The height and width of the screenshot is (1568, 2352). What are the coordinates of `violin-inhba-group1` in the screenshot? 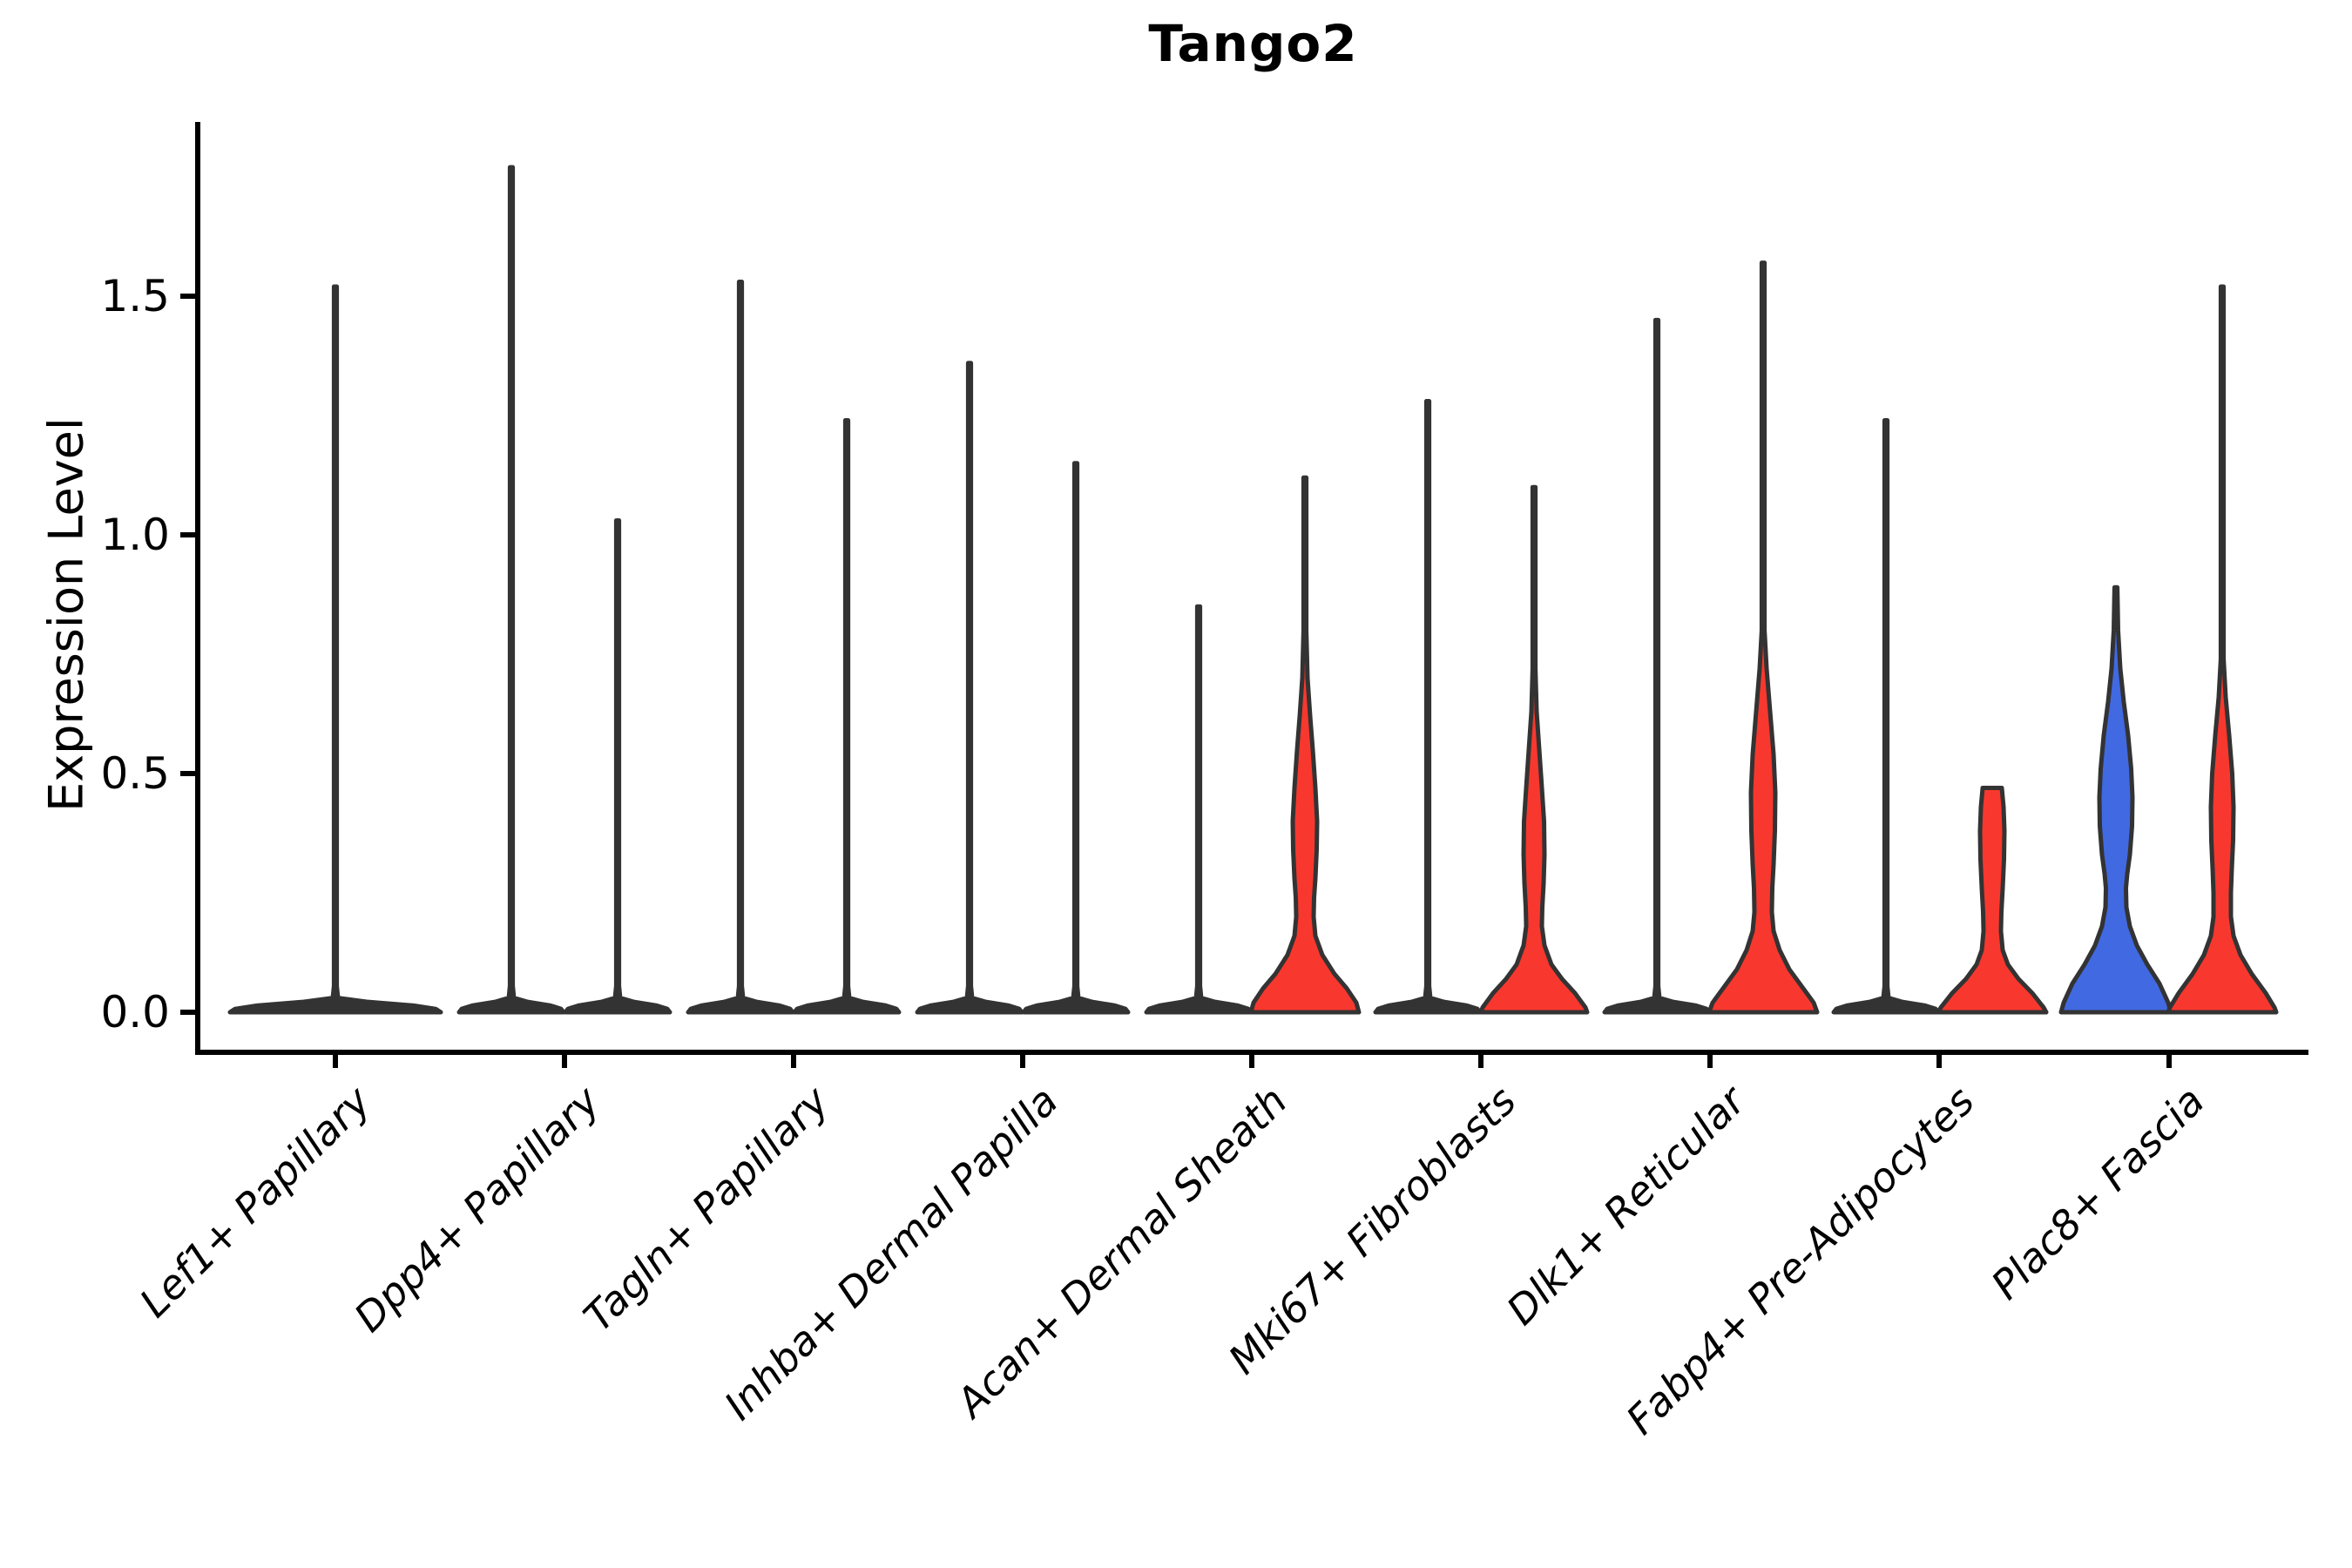 It's located at (969, 688).